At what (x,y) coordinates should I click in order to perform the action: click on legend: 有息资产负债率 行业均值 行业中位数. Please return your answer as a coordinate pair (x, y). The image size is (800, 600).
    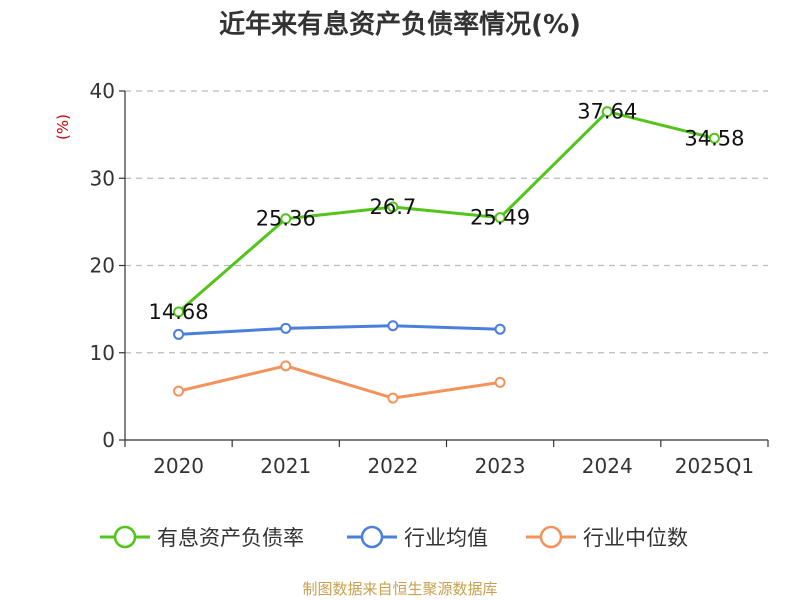
    Looking at the image, I should click on (394, 537).